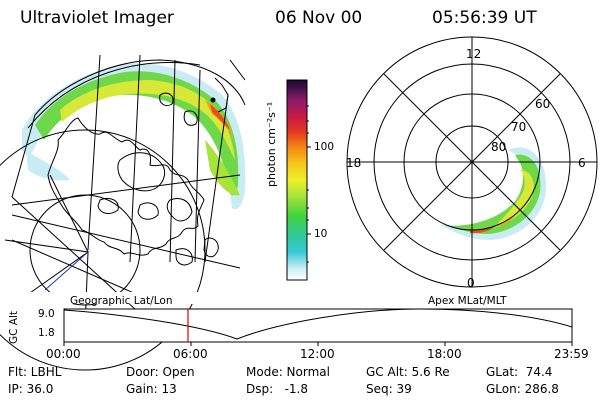  Describe the element at coordinates (474, 54) in the screenshot. I see `polar-label-12: 12` at that location.